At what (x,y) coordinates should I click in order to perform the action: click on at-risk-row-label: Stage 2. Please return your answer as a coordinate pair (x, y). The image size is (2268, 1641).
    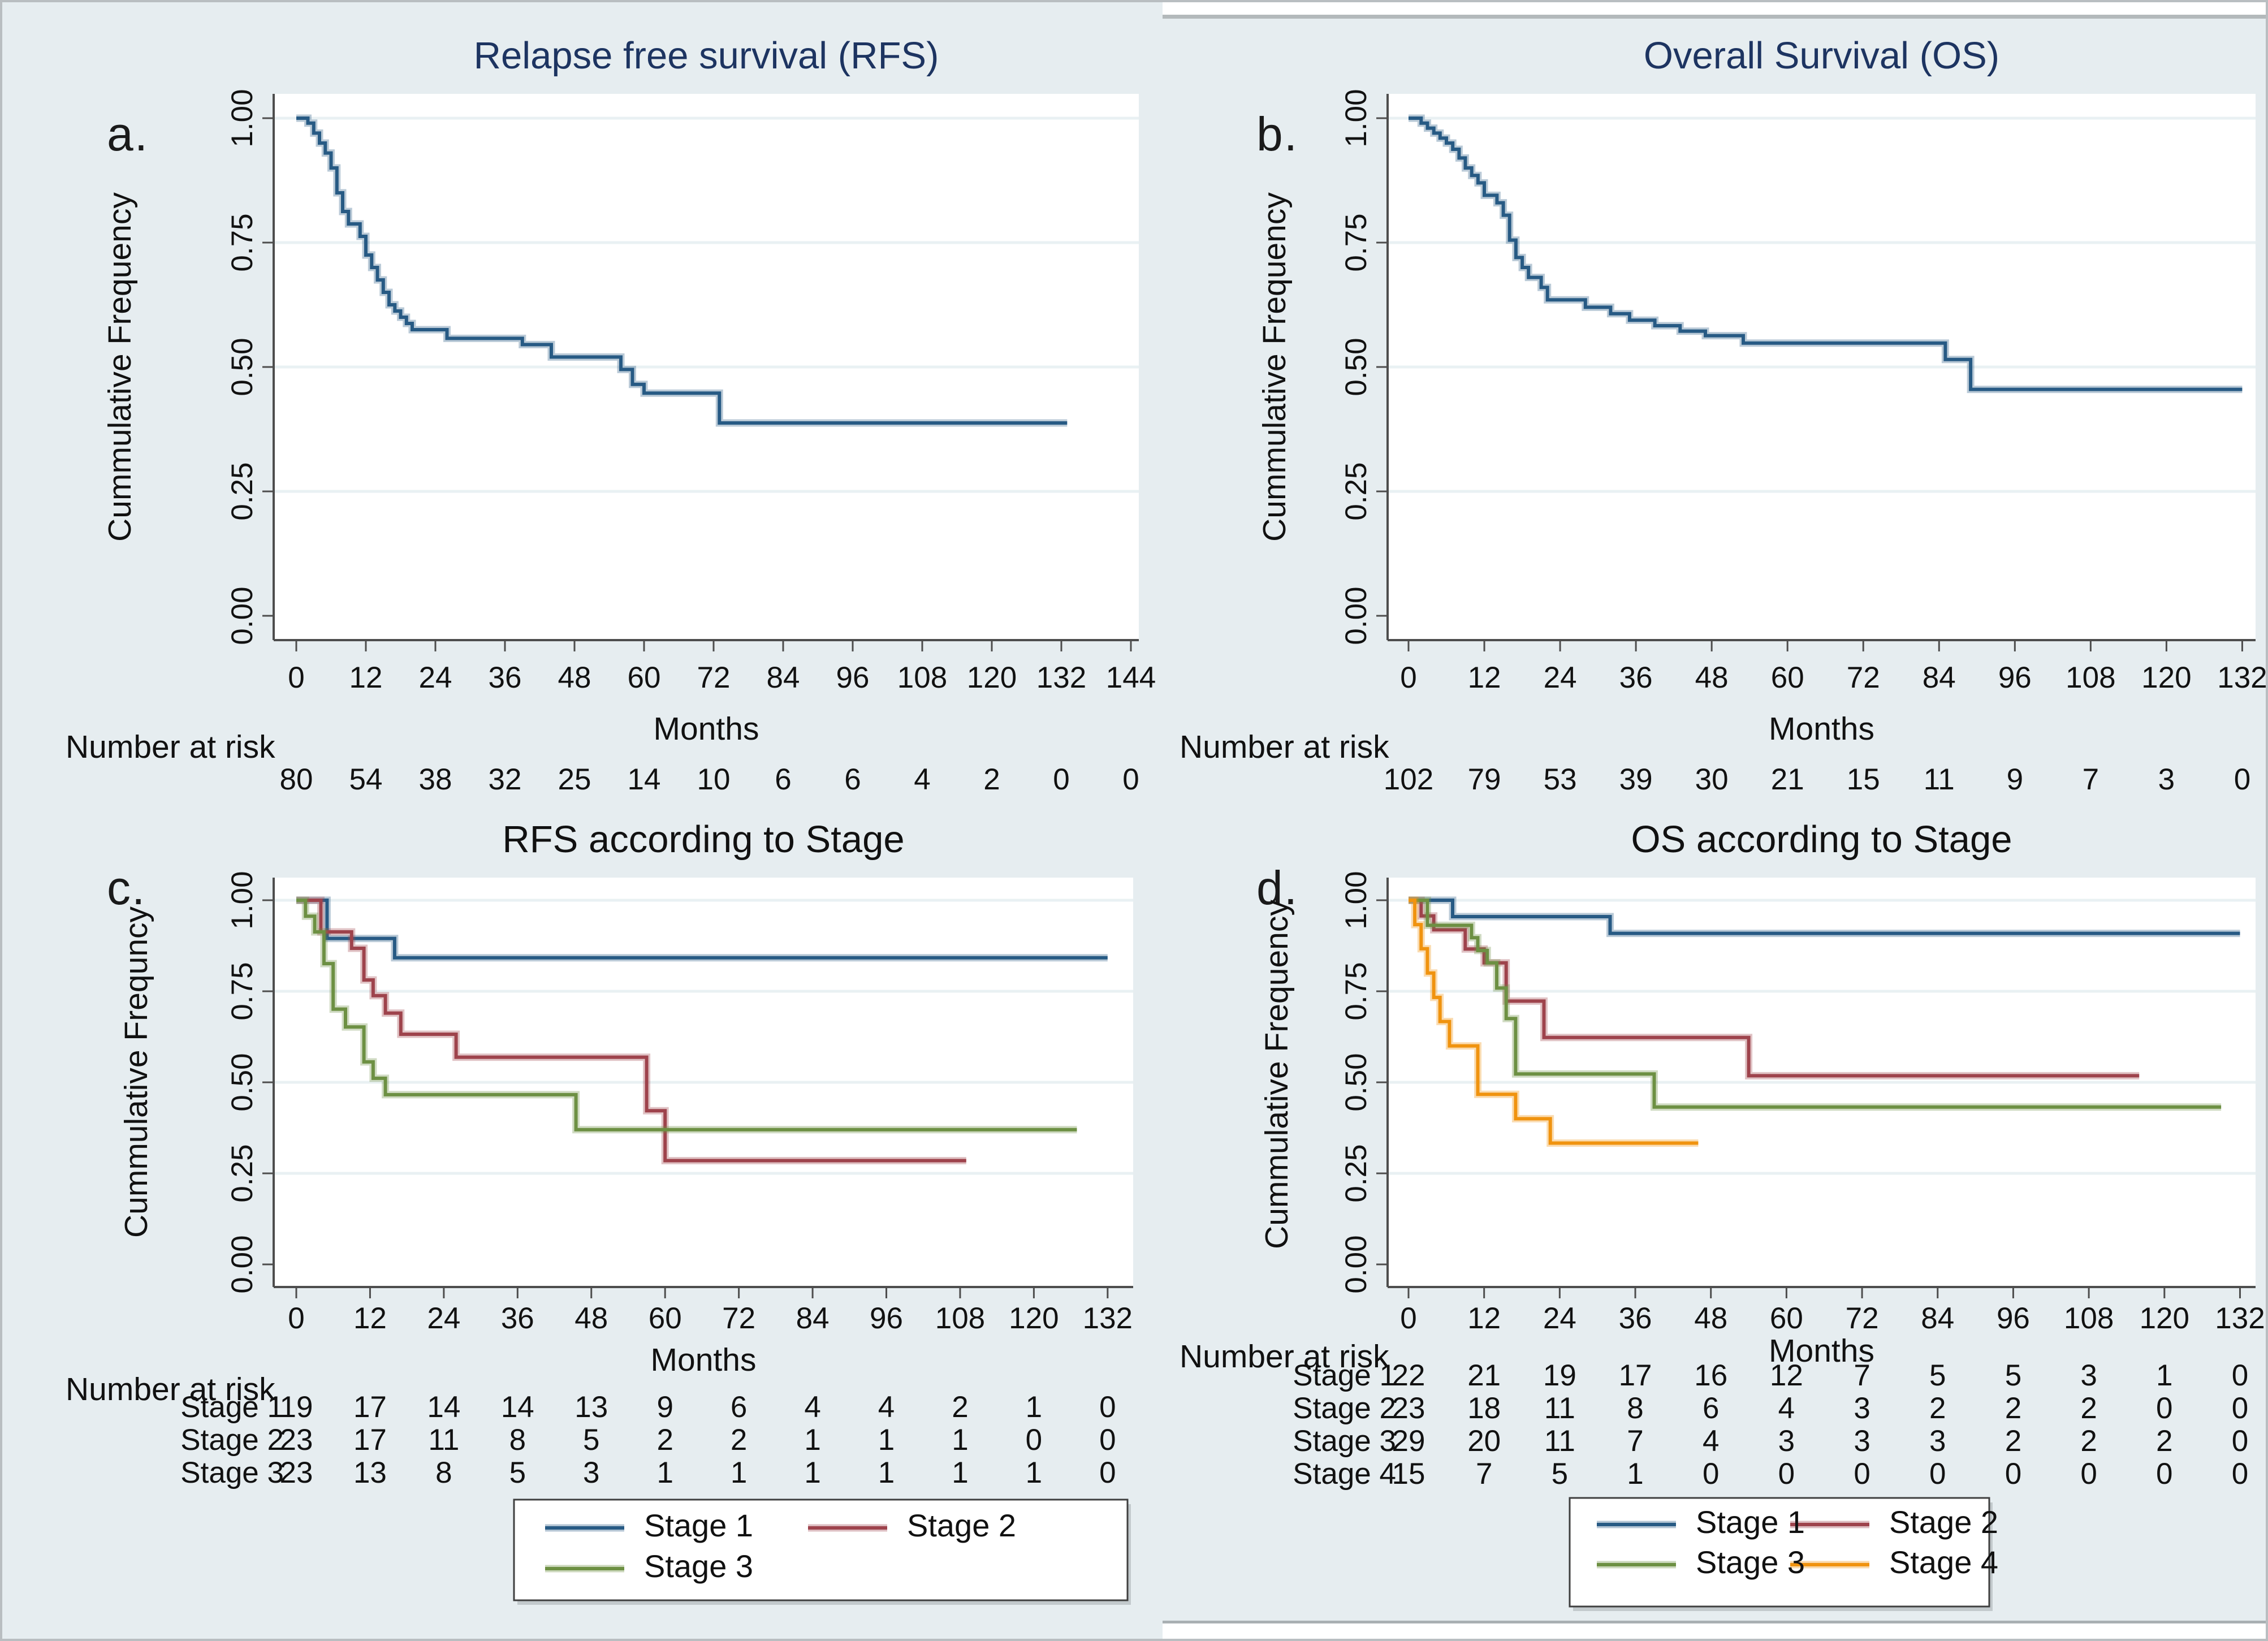
    Looking at the image, I should click on (232, 1440).